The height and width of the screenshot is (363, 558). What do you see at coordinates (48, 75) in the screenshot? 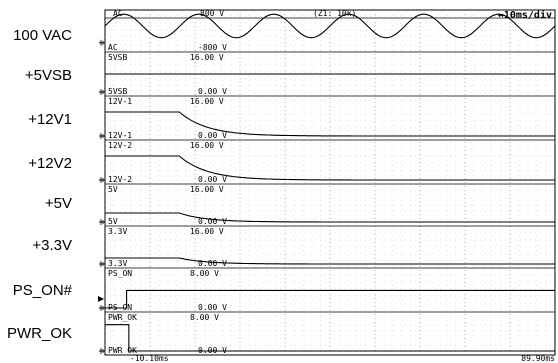
I see `channel-label: +5VSB` at bounding box center [48, 75].